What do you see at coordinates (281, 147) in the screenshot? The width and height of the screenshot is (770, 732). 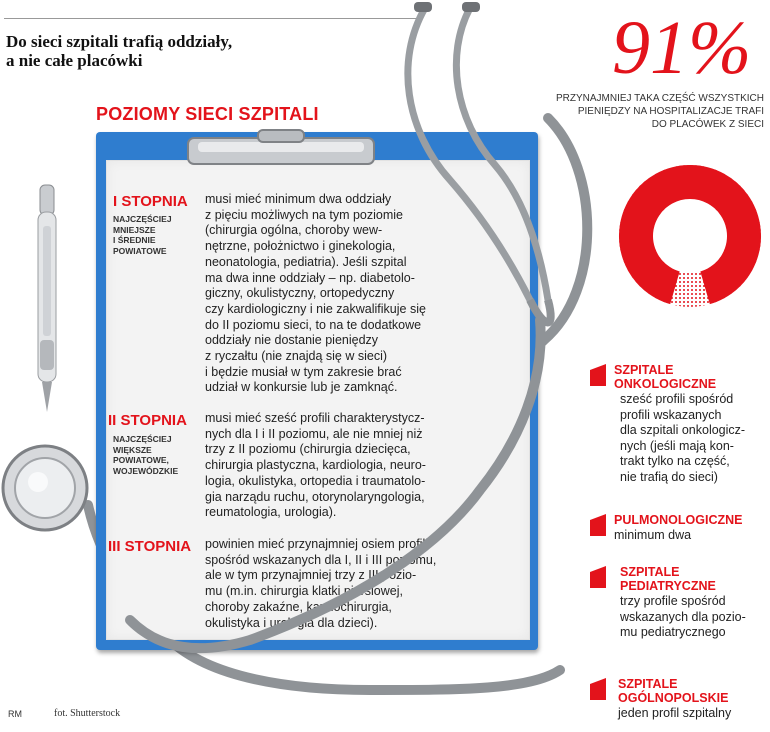 I see `clipboard-clip-icon` at bounding box center [281, 147].